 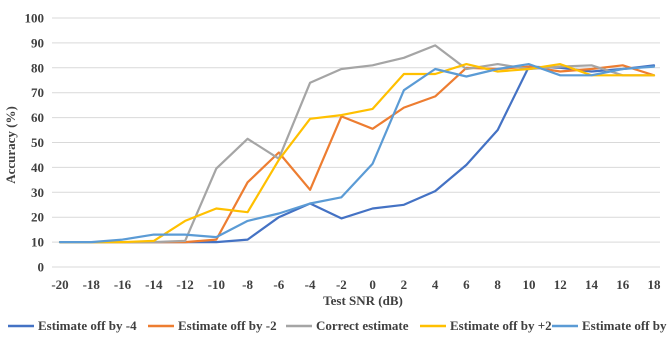 What do you see at coordinates (466, 284) in the screenshot?
I see `x-tick-label: 6` at bounding box center [466, 284].